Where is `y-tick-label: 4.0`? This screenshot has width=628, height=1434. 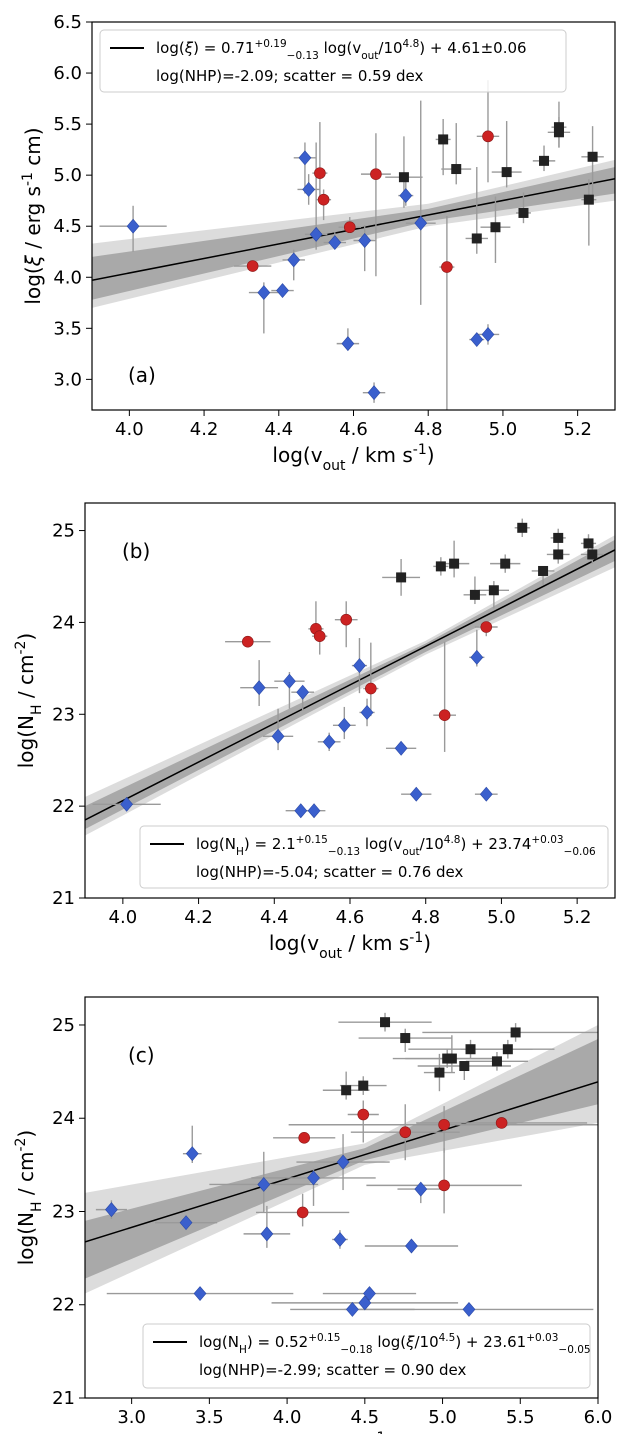 y-tick-label: 4.0 is located at coordinates (67, 277).